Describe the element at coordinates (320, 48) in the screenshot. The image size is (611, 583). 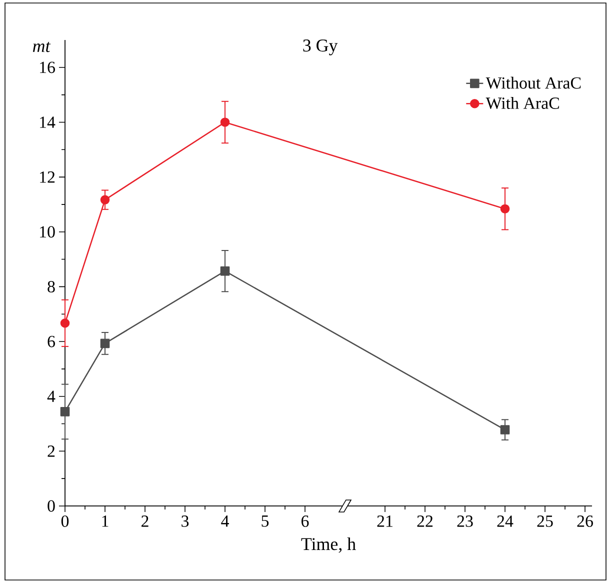
I see `chart-title: 3 Gy` at that location.